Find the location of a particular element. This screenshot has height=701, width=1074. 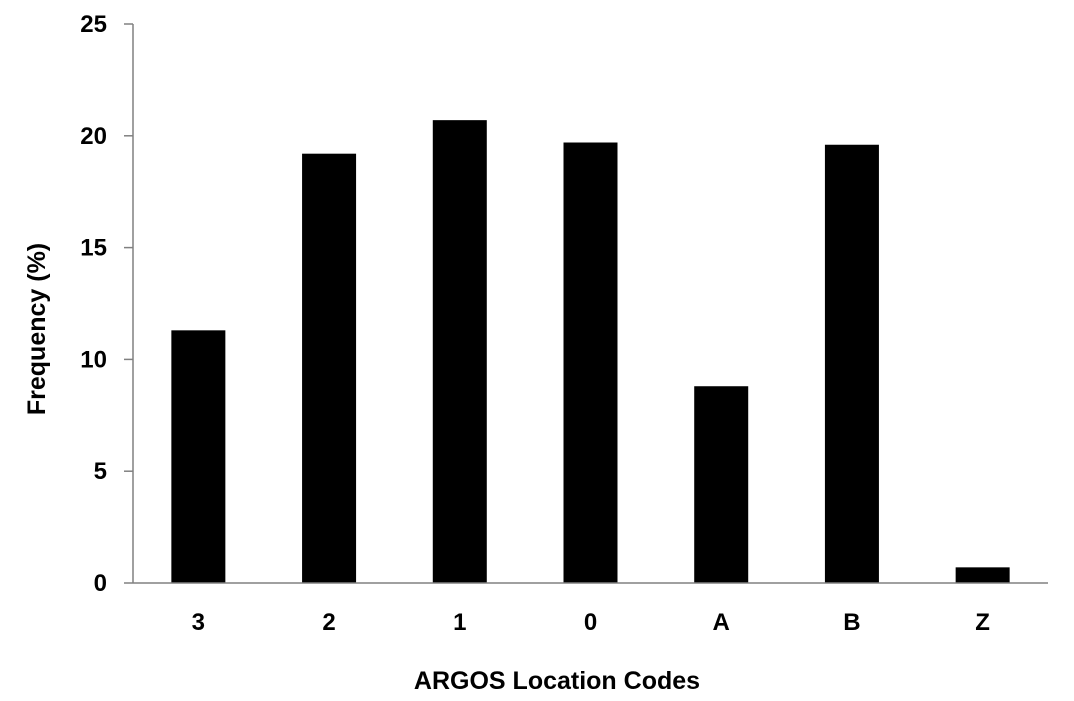

y-tick-label: 0 is located at coordinates (100, 583).